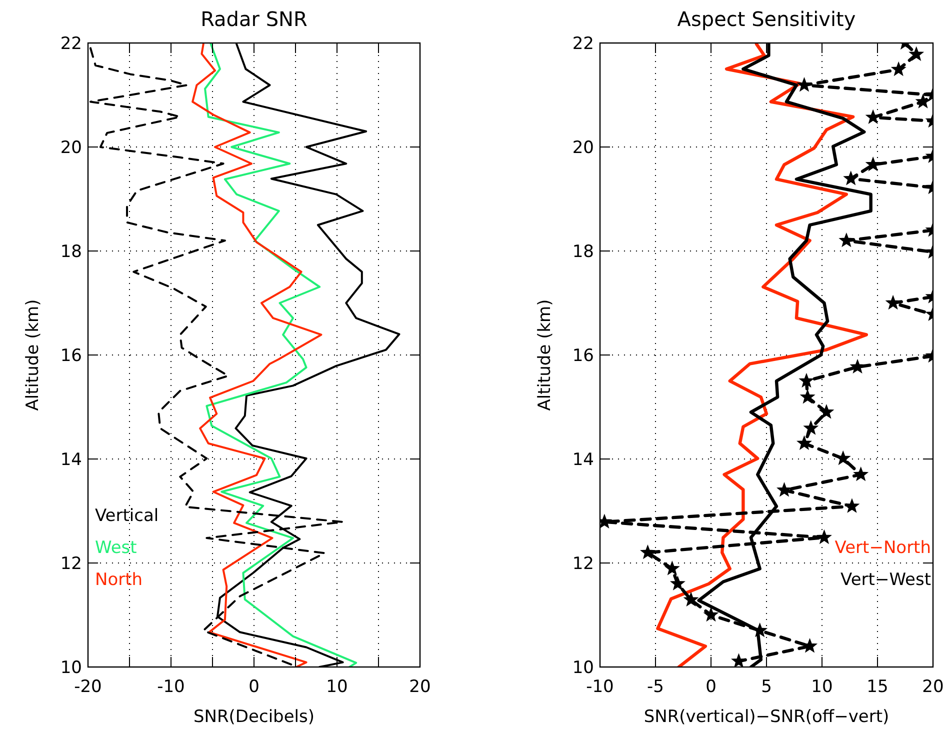 This screenshot has width=946, height=742. Describe the element at coordinates (655, 687) in the screenshot. I see `x-tick-label: -5` at that location.